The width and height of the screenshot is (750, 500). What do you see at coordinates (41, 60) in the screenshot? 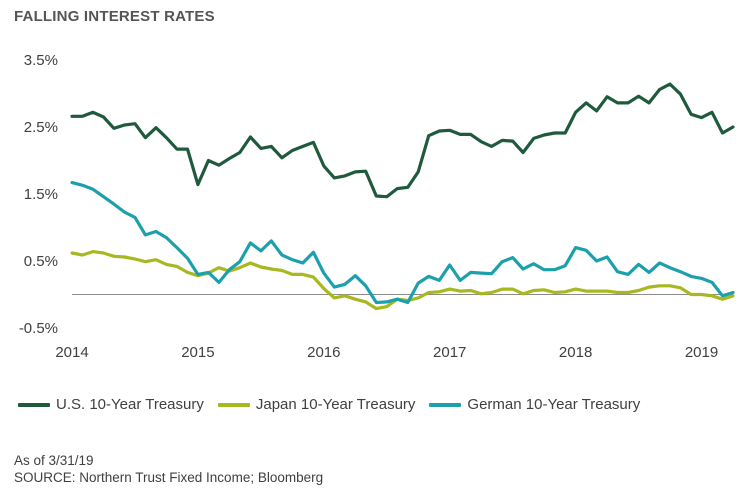
I see `y-tick-label: 3.5%` at bounding box center [41, 60].